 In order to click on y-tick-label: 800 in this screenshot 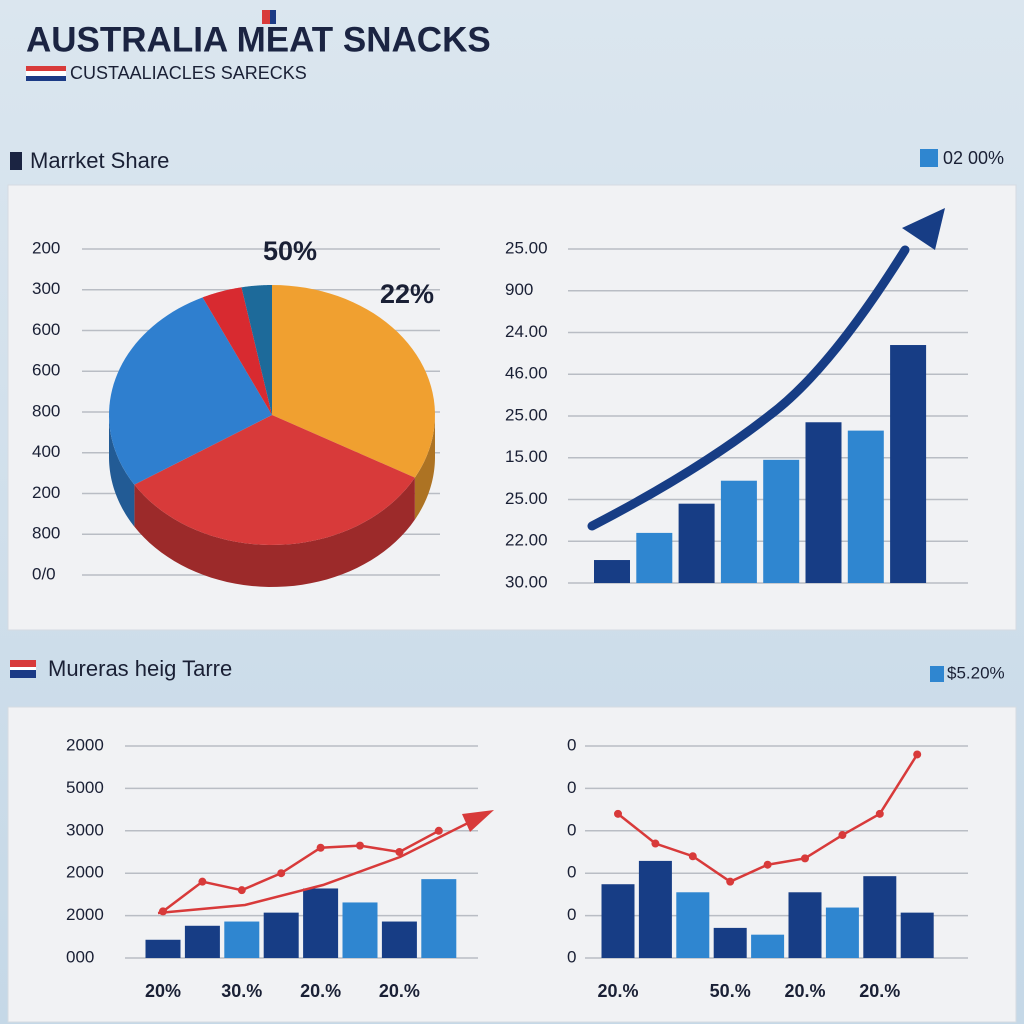, I will do `click(46, 533)`.